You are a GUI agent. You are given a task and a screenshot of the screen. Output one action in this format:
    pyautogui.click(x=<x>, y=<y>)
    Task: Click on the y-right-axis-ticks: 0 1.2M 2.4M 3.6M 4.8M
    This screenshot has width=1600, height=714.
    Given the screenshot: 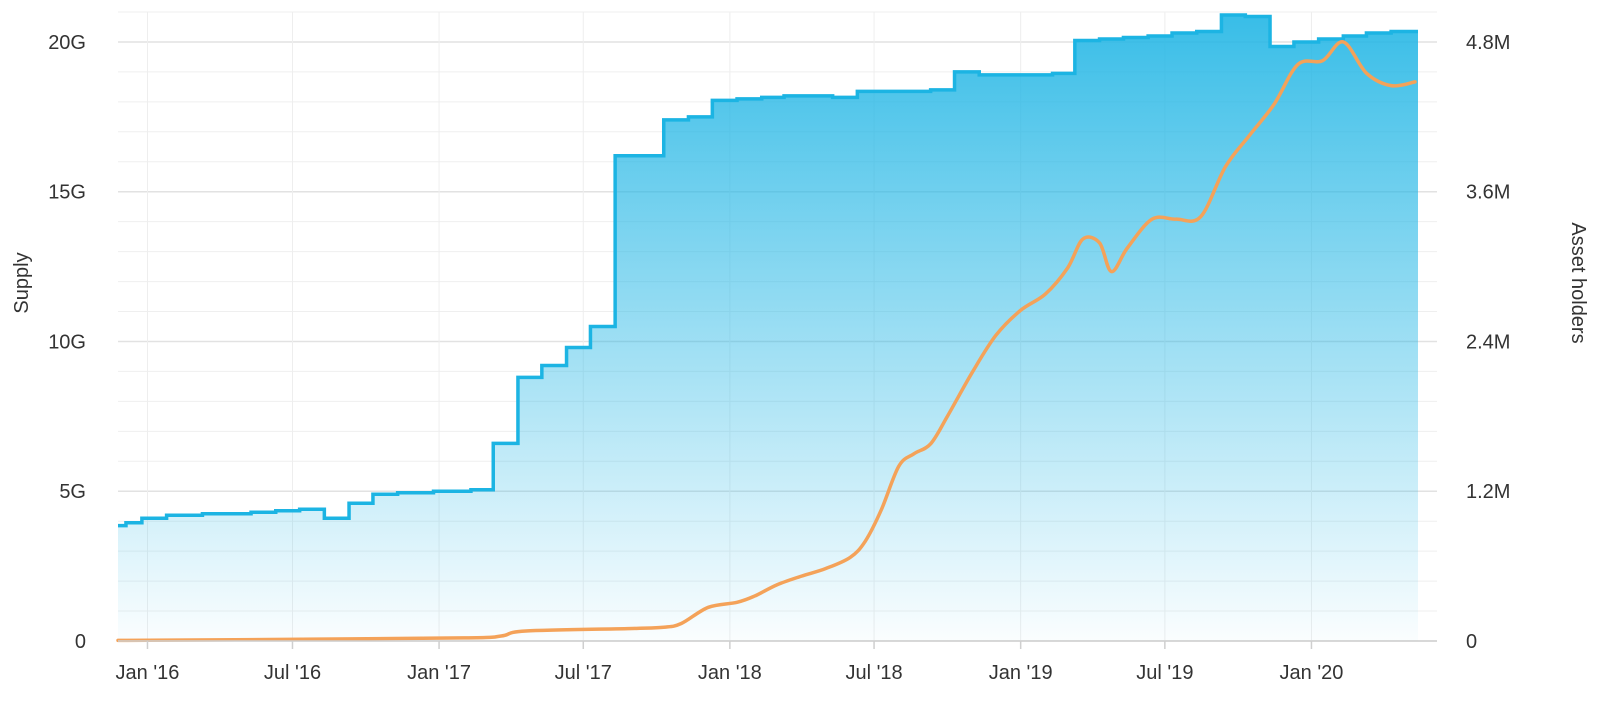 What is the action you would take?
    pyautogui.click(x=1488, y=342)
    